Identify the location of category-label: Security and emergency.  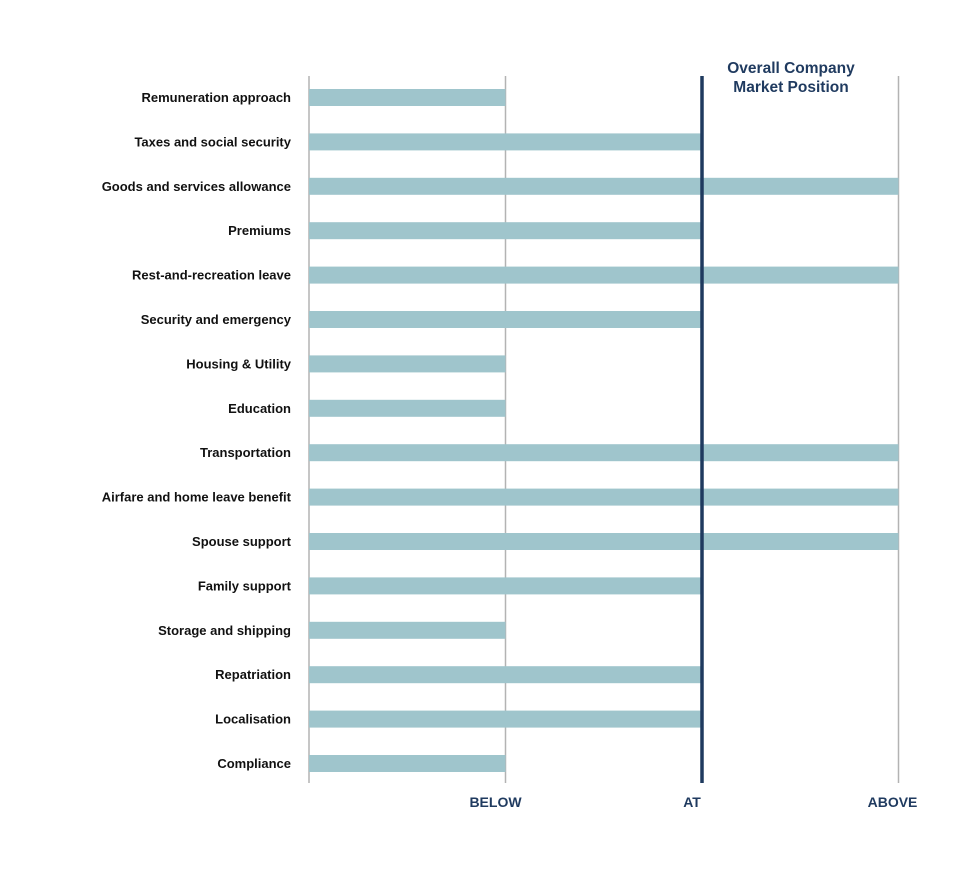
(216, 319).